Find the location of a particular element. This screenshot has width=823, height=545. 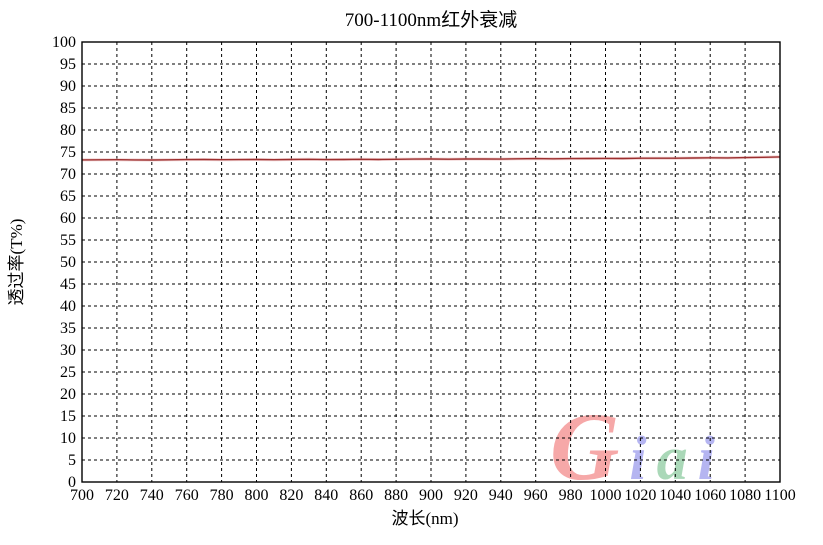

y-tick-label: 65 is located at coordinates (68, 196).